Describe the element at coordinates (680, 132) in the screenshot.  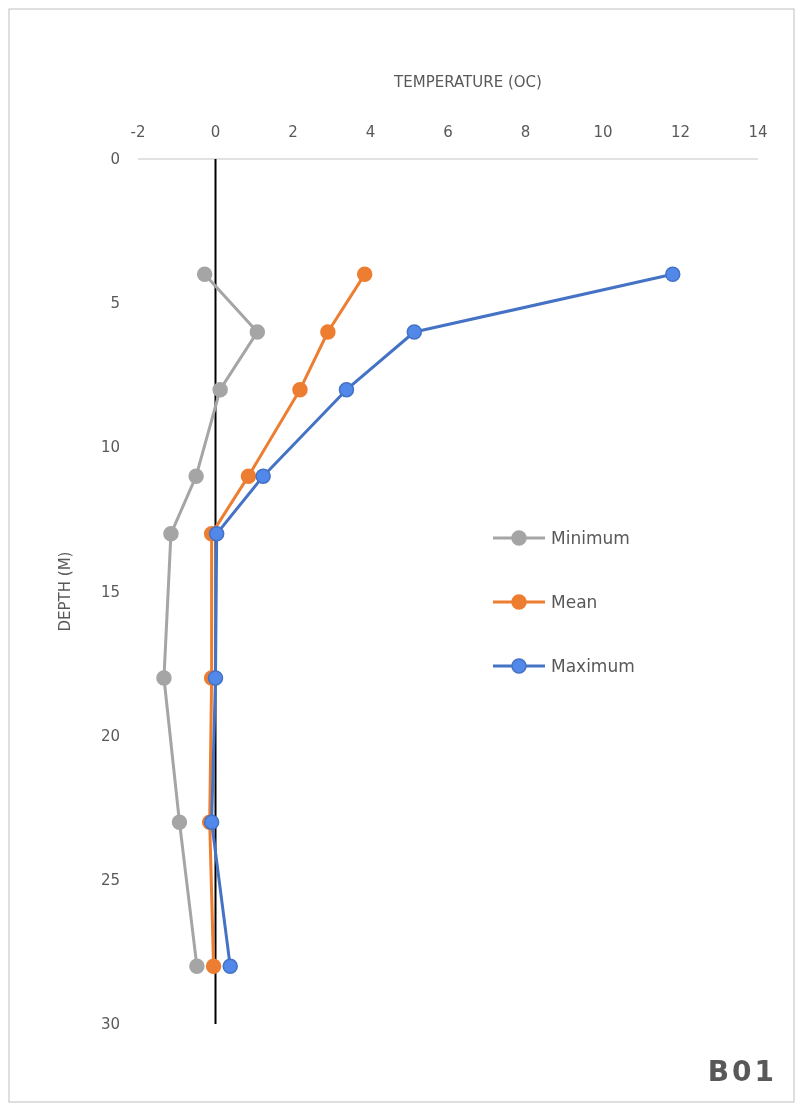
I see `x-tick-label: 12` at that location.